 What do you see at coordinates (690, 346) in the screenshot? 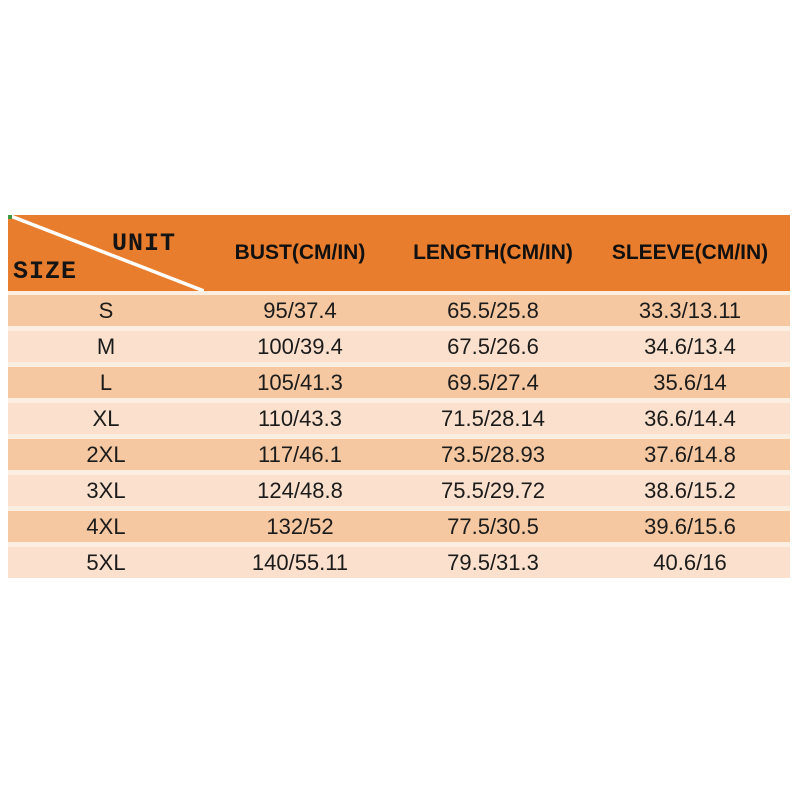
I see `sleeve-value: 34.6/13.4` at bounding box center [690, 346].